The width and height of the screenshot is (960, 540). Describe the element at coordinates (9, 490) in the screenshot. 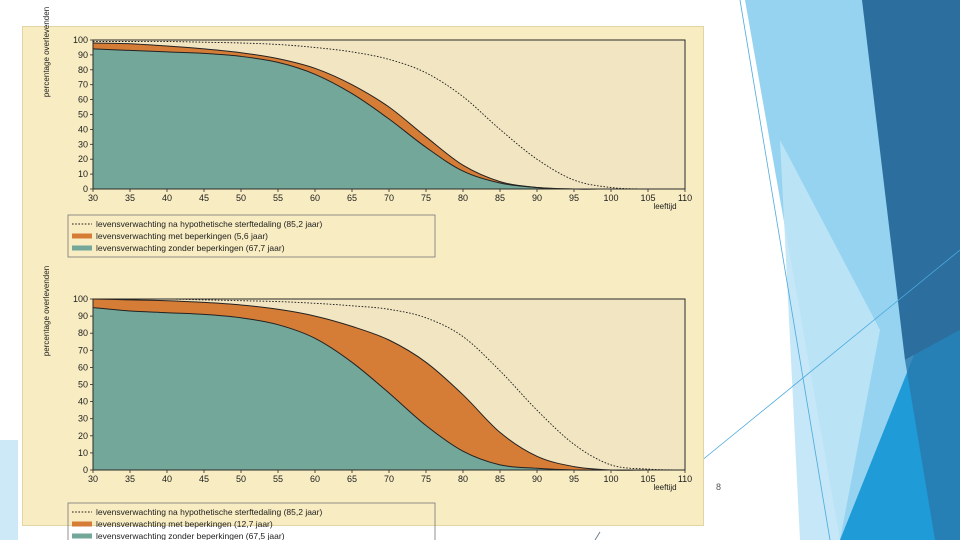

I see `deco-left-tab` at that location.